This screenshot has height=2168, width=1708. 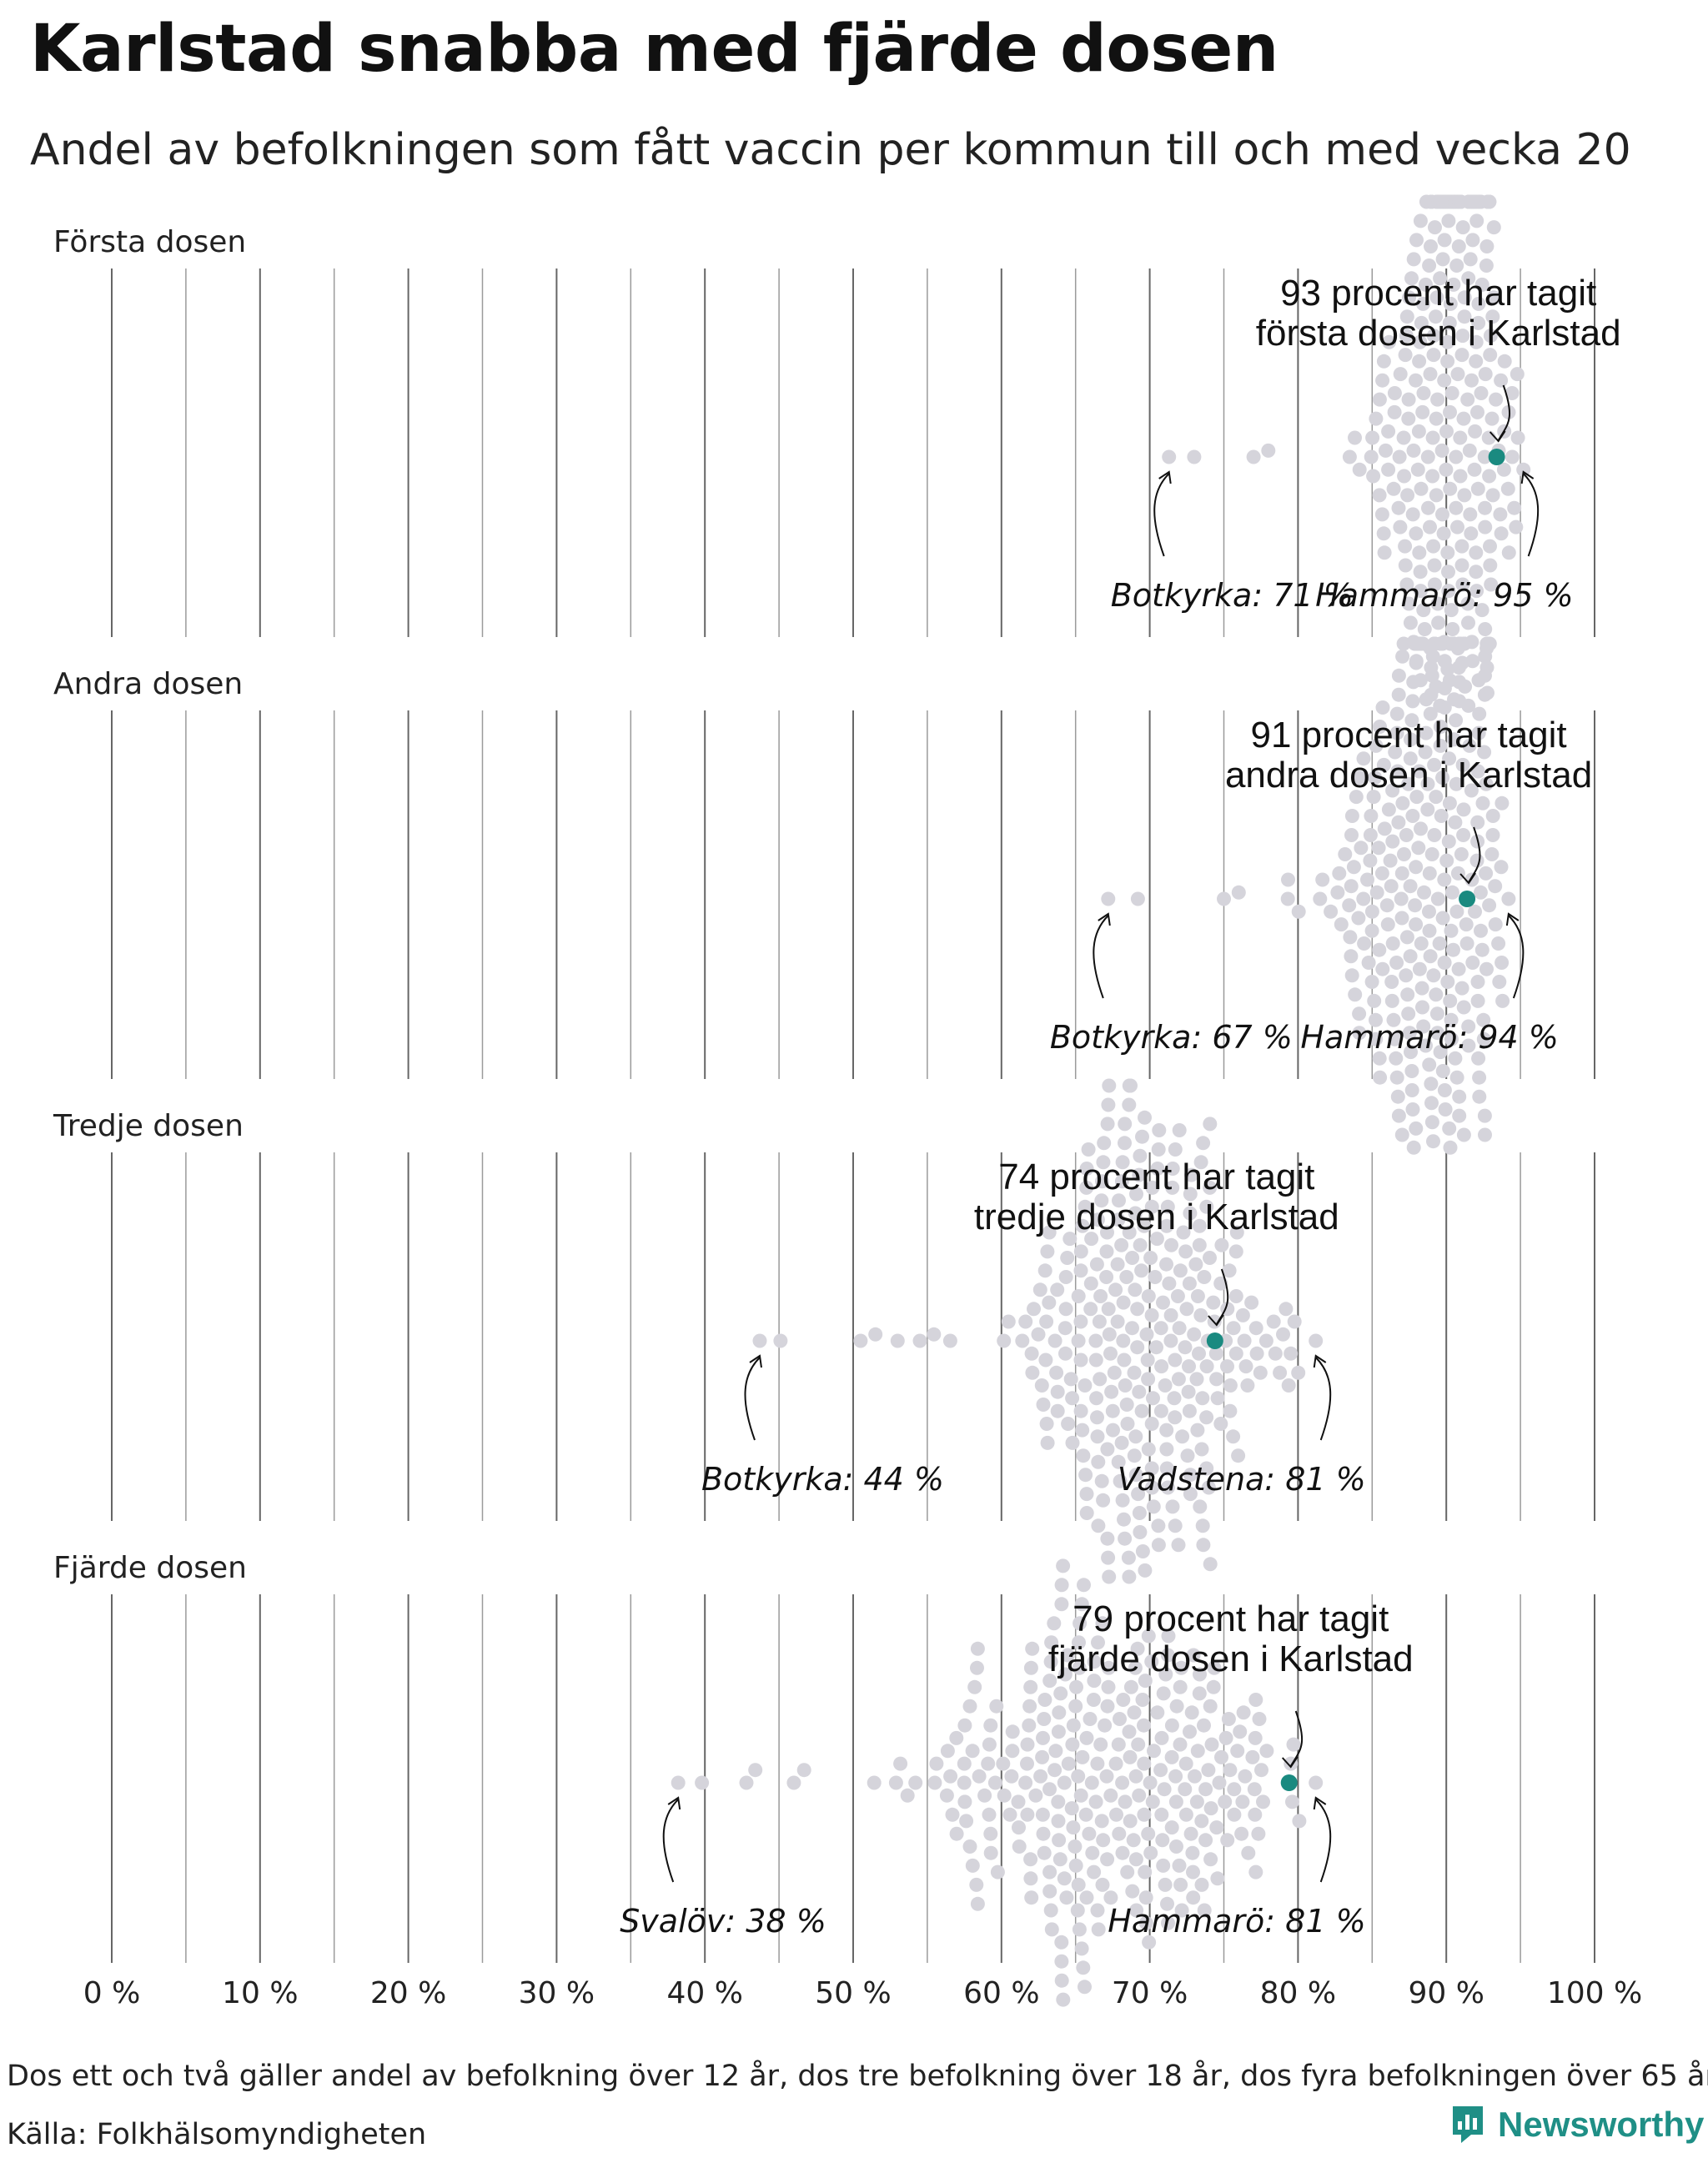 I want to click on highlight-arrow-head, so click(x=1467, y=878).